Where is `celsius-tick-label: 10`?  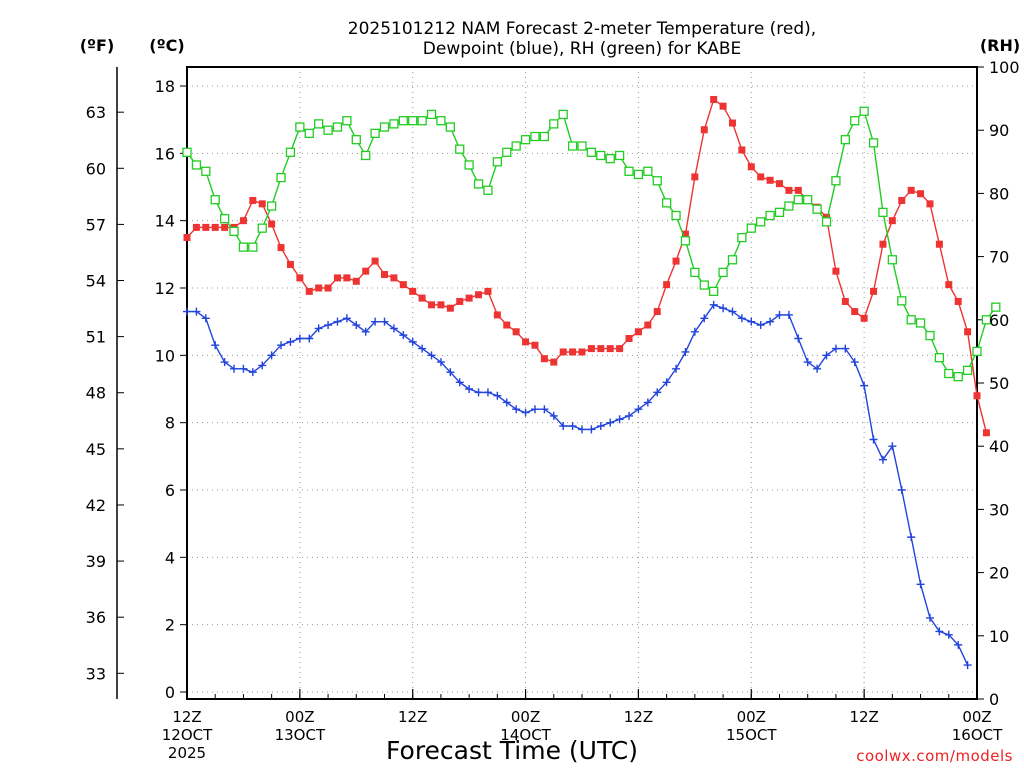
celsius-tick-label: 10 is located at coordinates (165, 355).